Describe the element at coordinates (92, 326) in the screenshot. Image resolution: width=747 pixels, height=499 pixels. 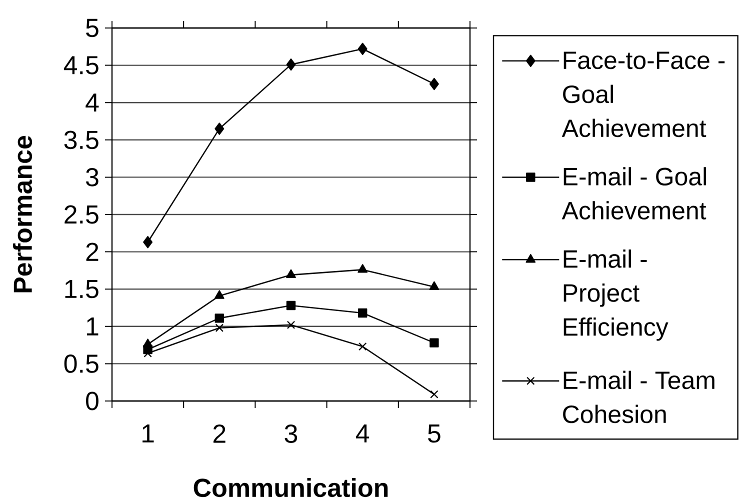
I see `y-tick-label: 1` at that location.